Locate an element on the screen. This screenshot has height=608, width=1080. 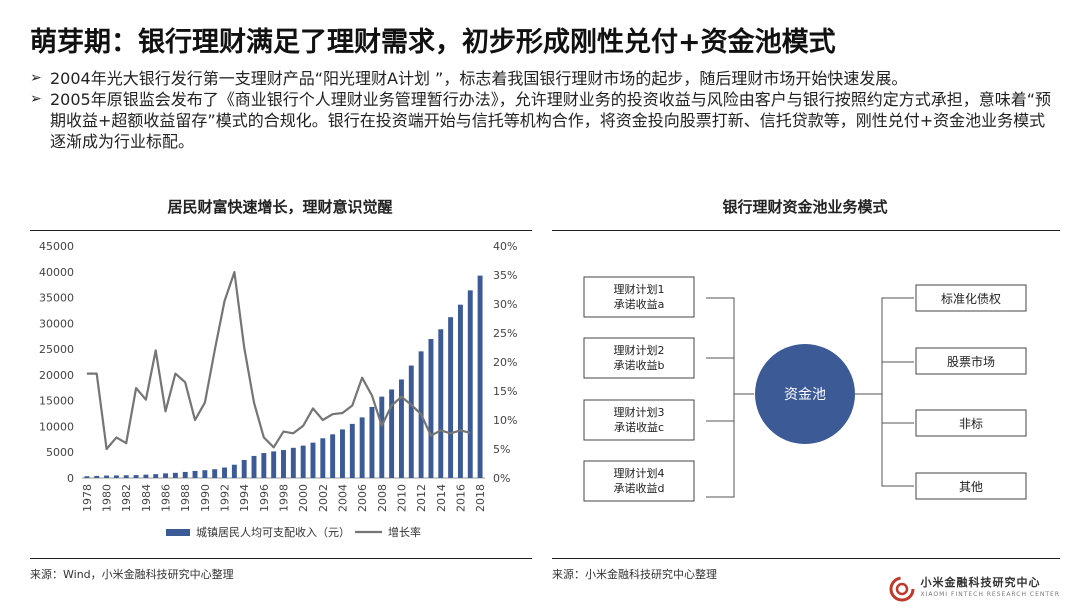
left-bracket is located at coordinates (720, 397).